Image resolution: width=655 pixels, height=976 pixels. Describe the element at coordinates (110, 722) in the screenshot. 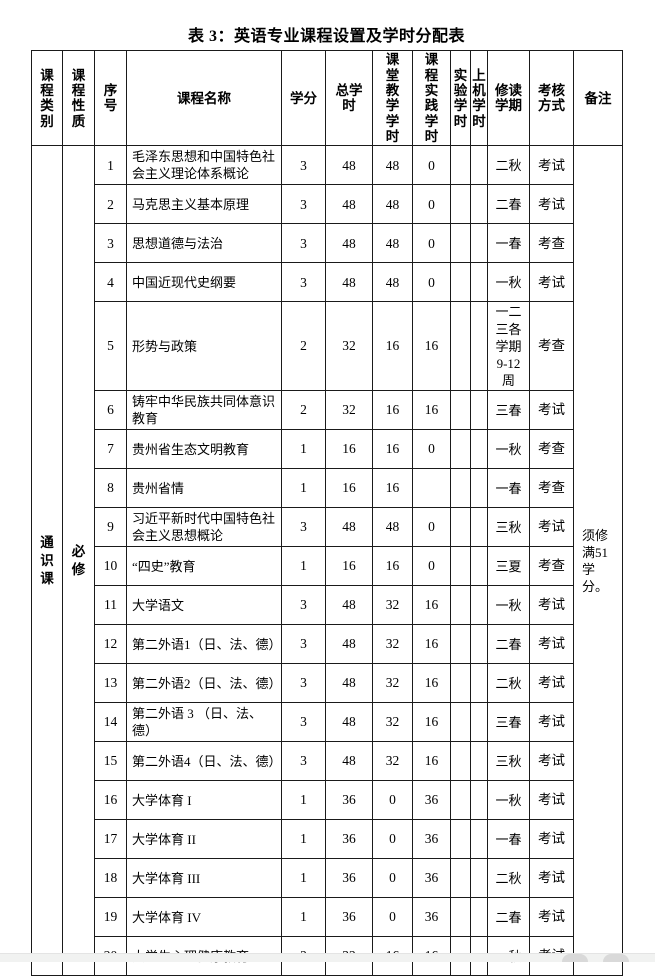

I see `cell-no: 14` at that location.